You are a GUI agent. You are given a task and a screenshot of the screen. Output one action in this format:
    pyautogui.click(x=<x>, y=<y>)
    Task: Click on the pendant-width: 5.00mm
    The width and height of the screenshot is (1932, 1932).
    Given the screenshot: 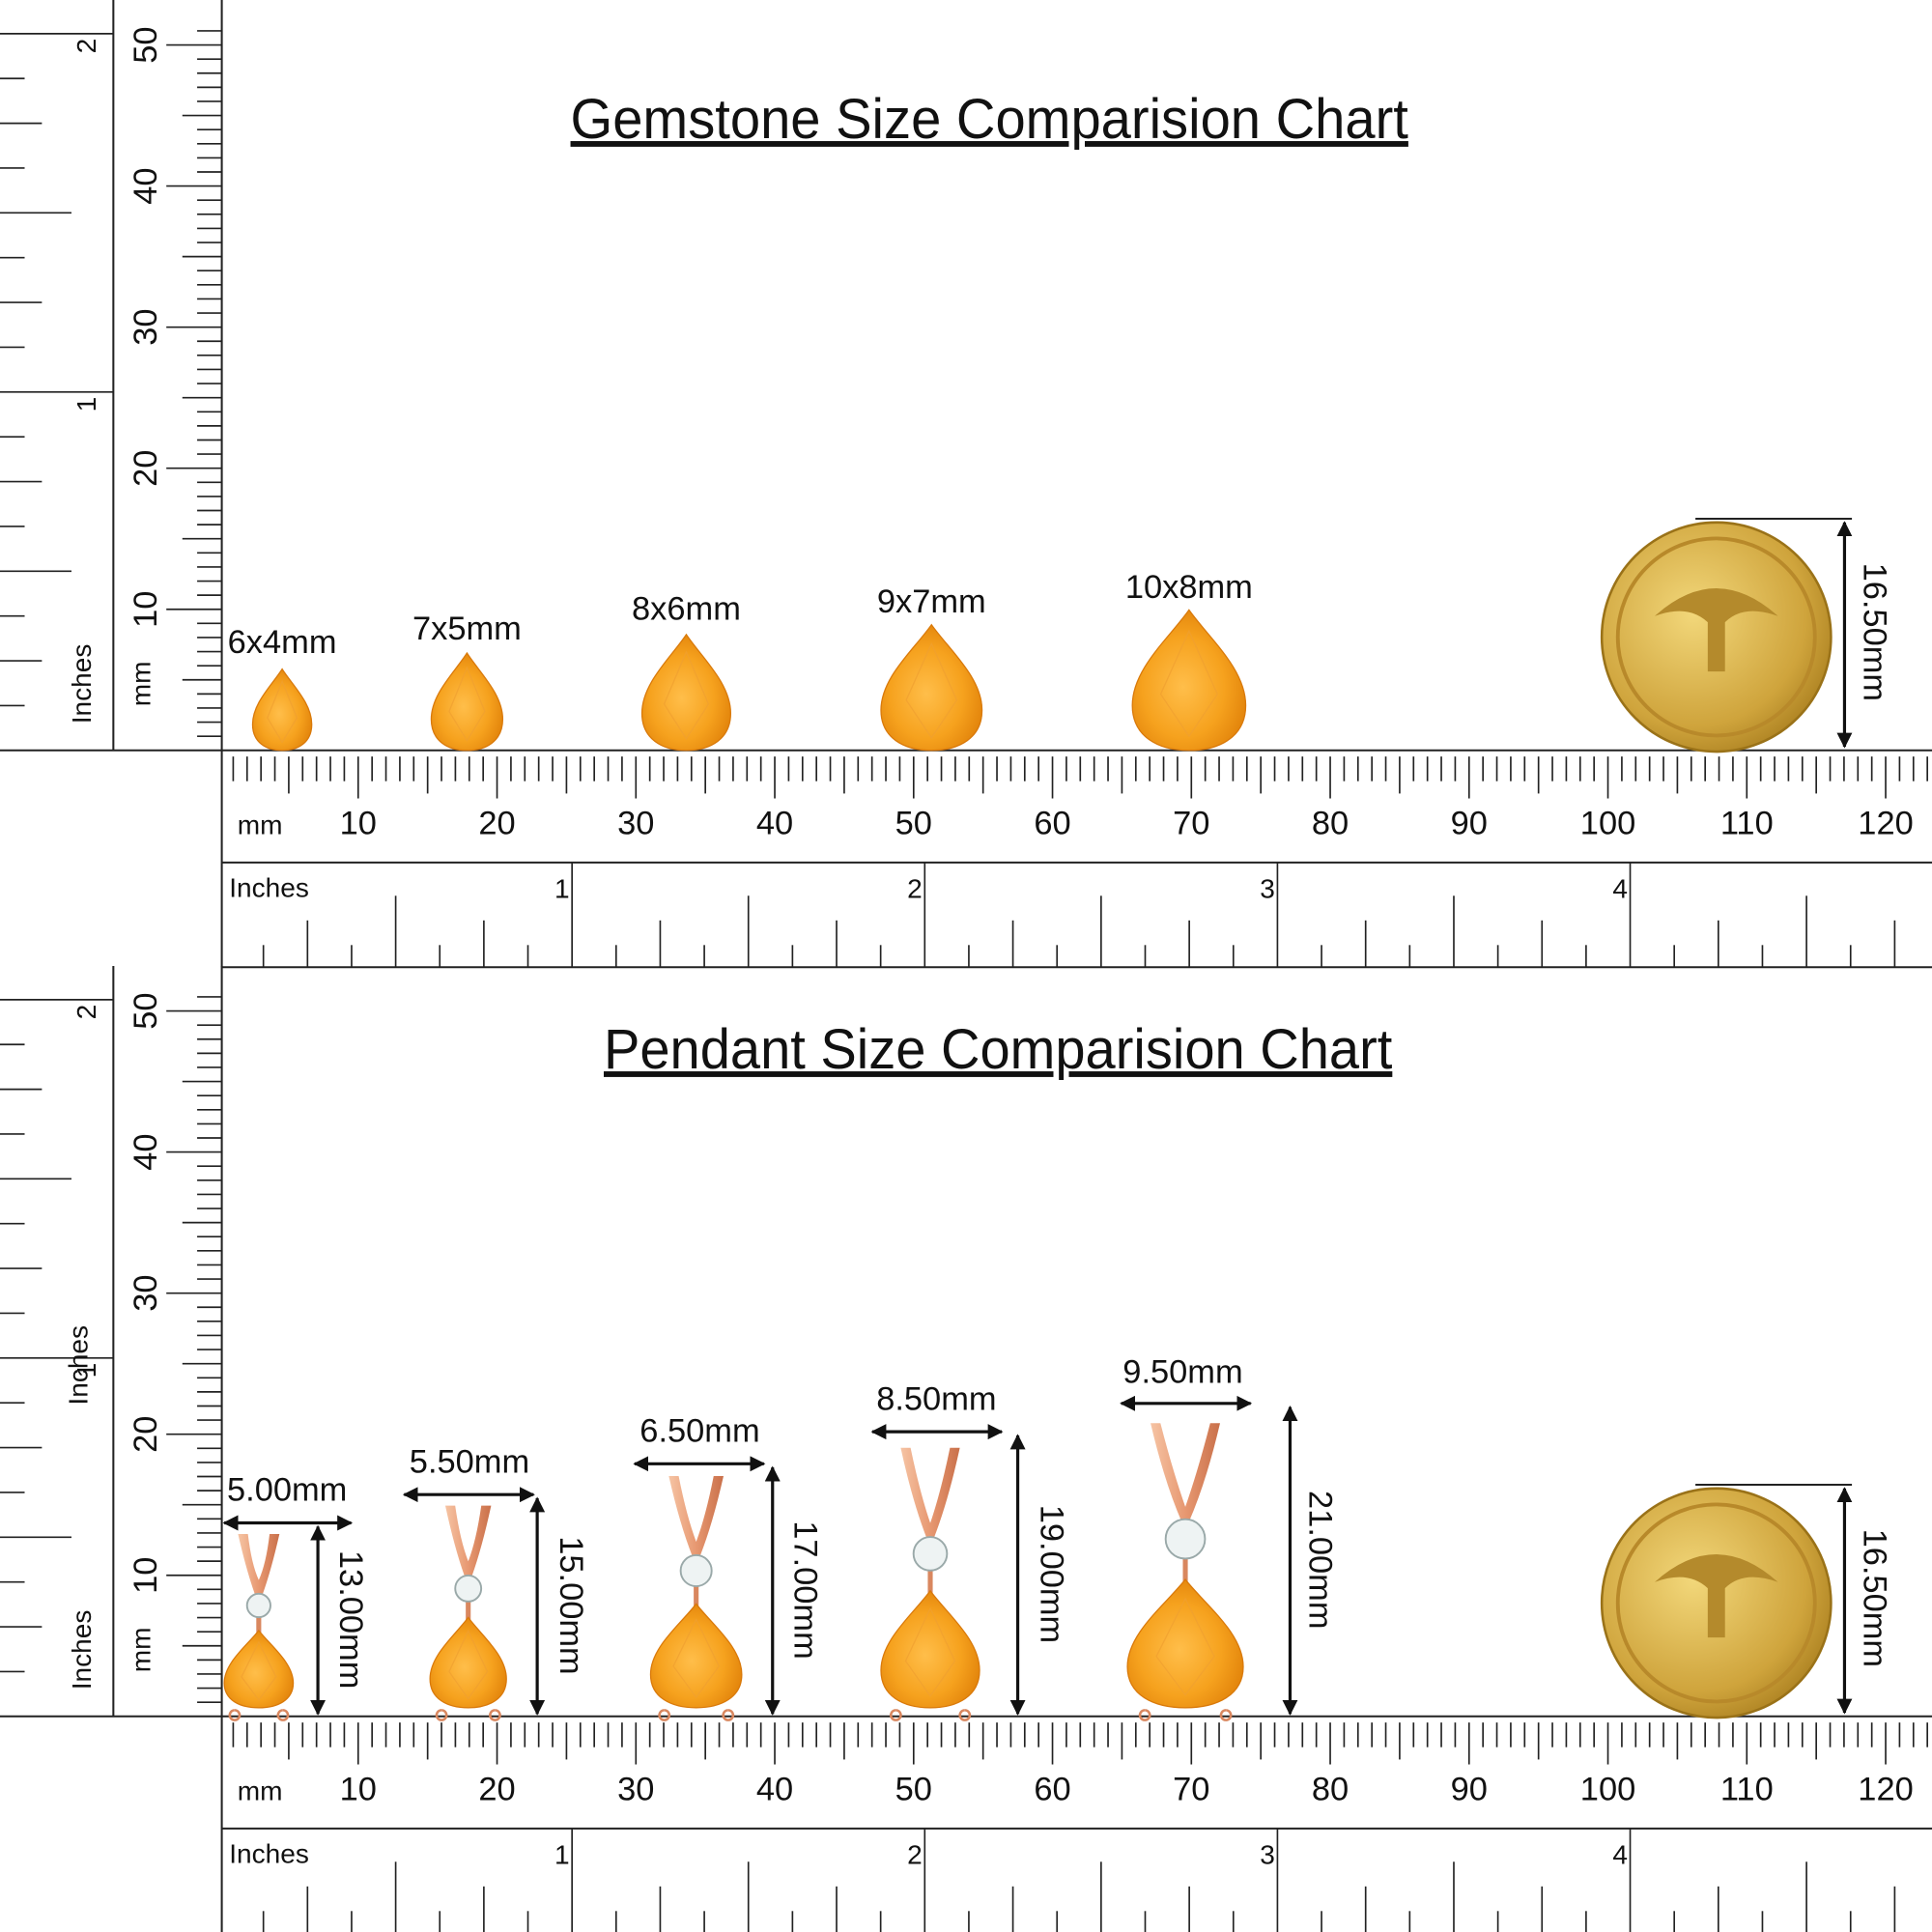 What is the action you would take?
    pyautogui.click(x=287, y=1490)
    